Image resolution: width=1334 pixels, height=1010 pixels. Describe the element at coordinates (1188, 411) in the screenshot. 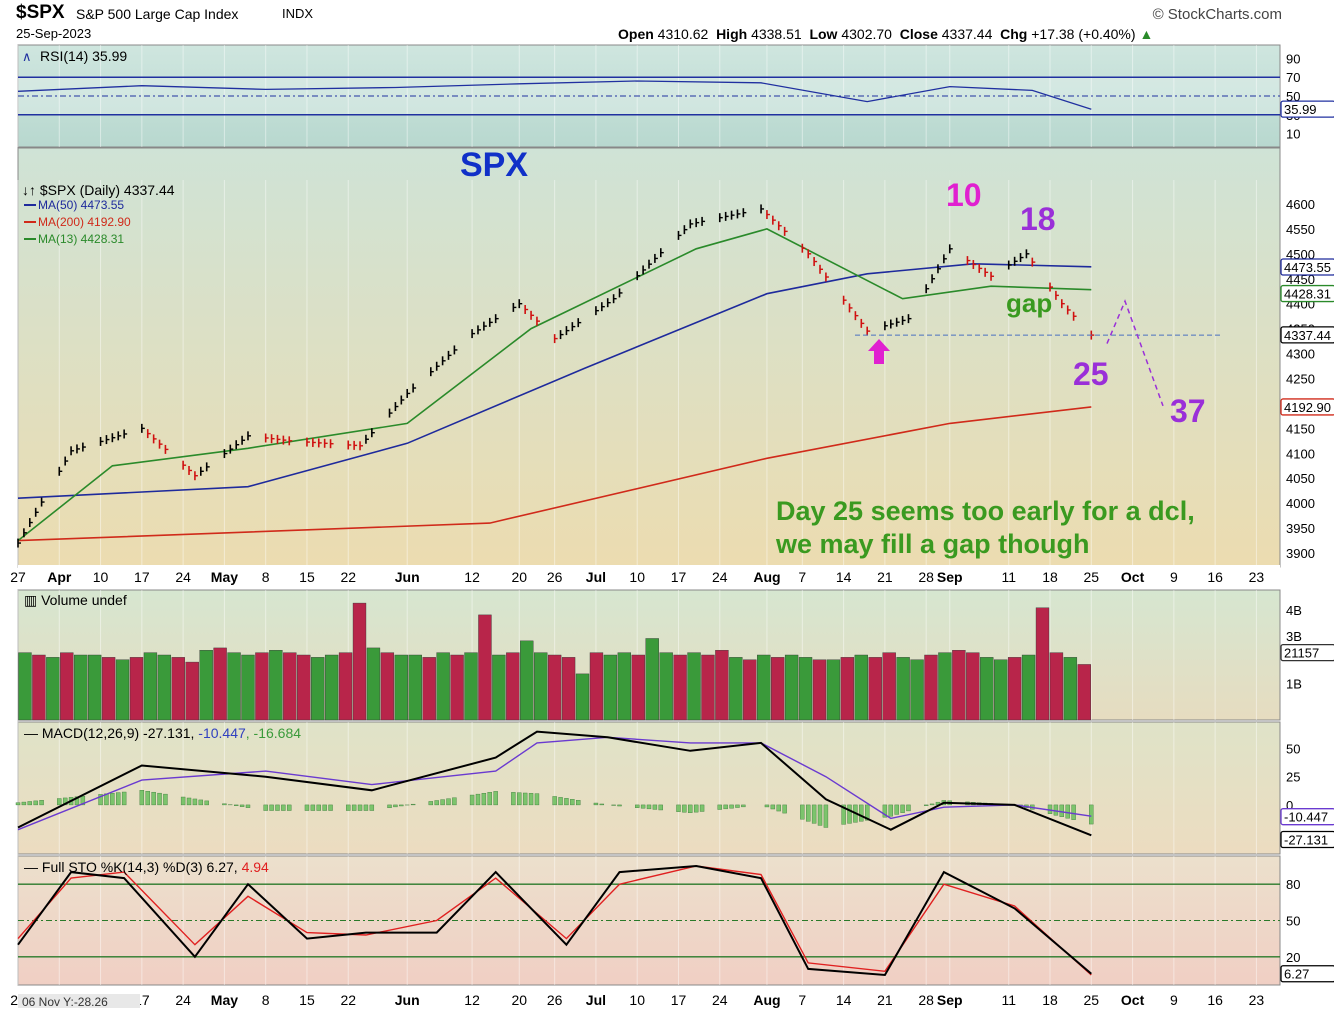

I see `cycle-label-37: 37` at that location.